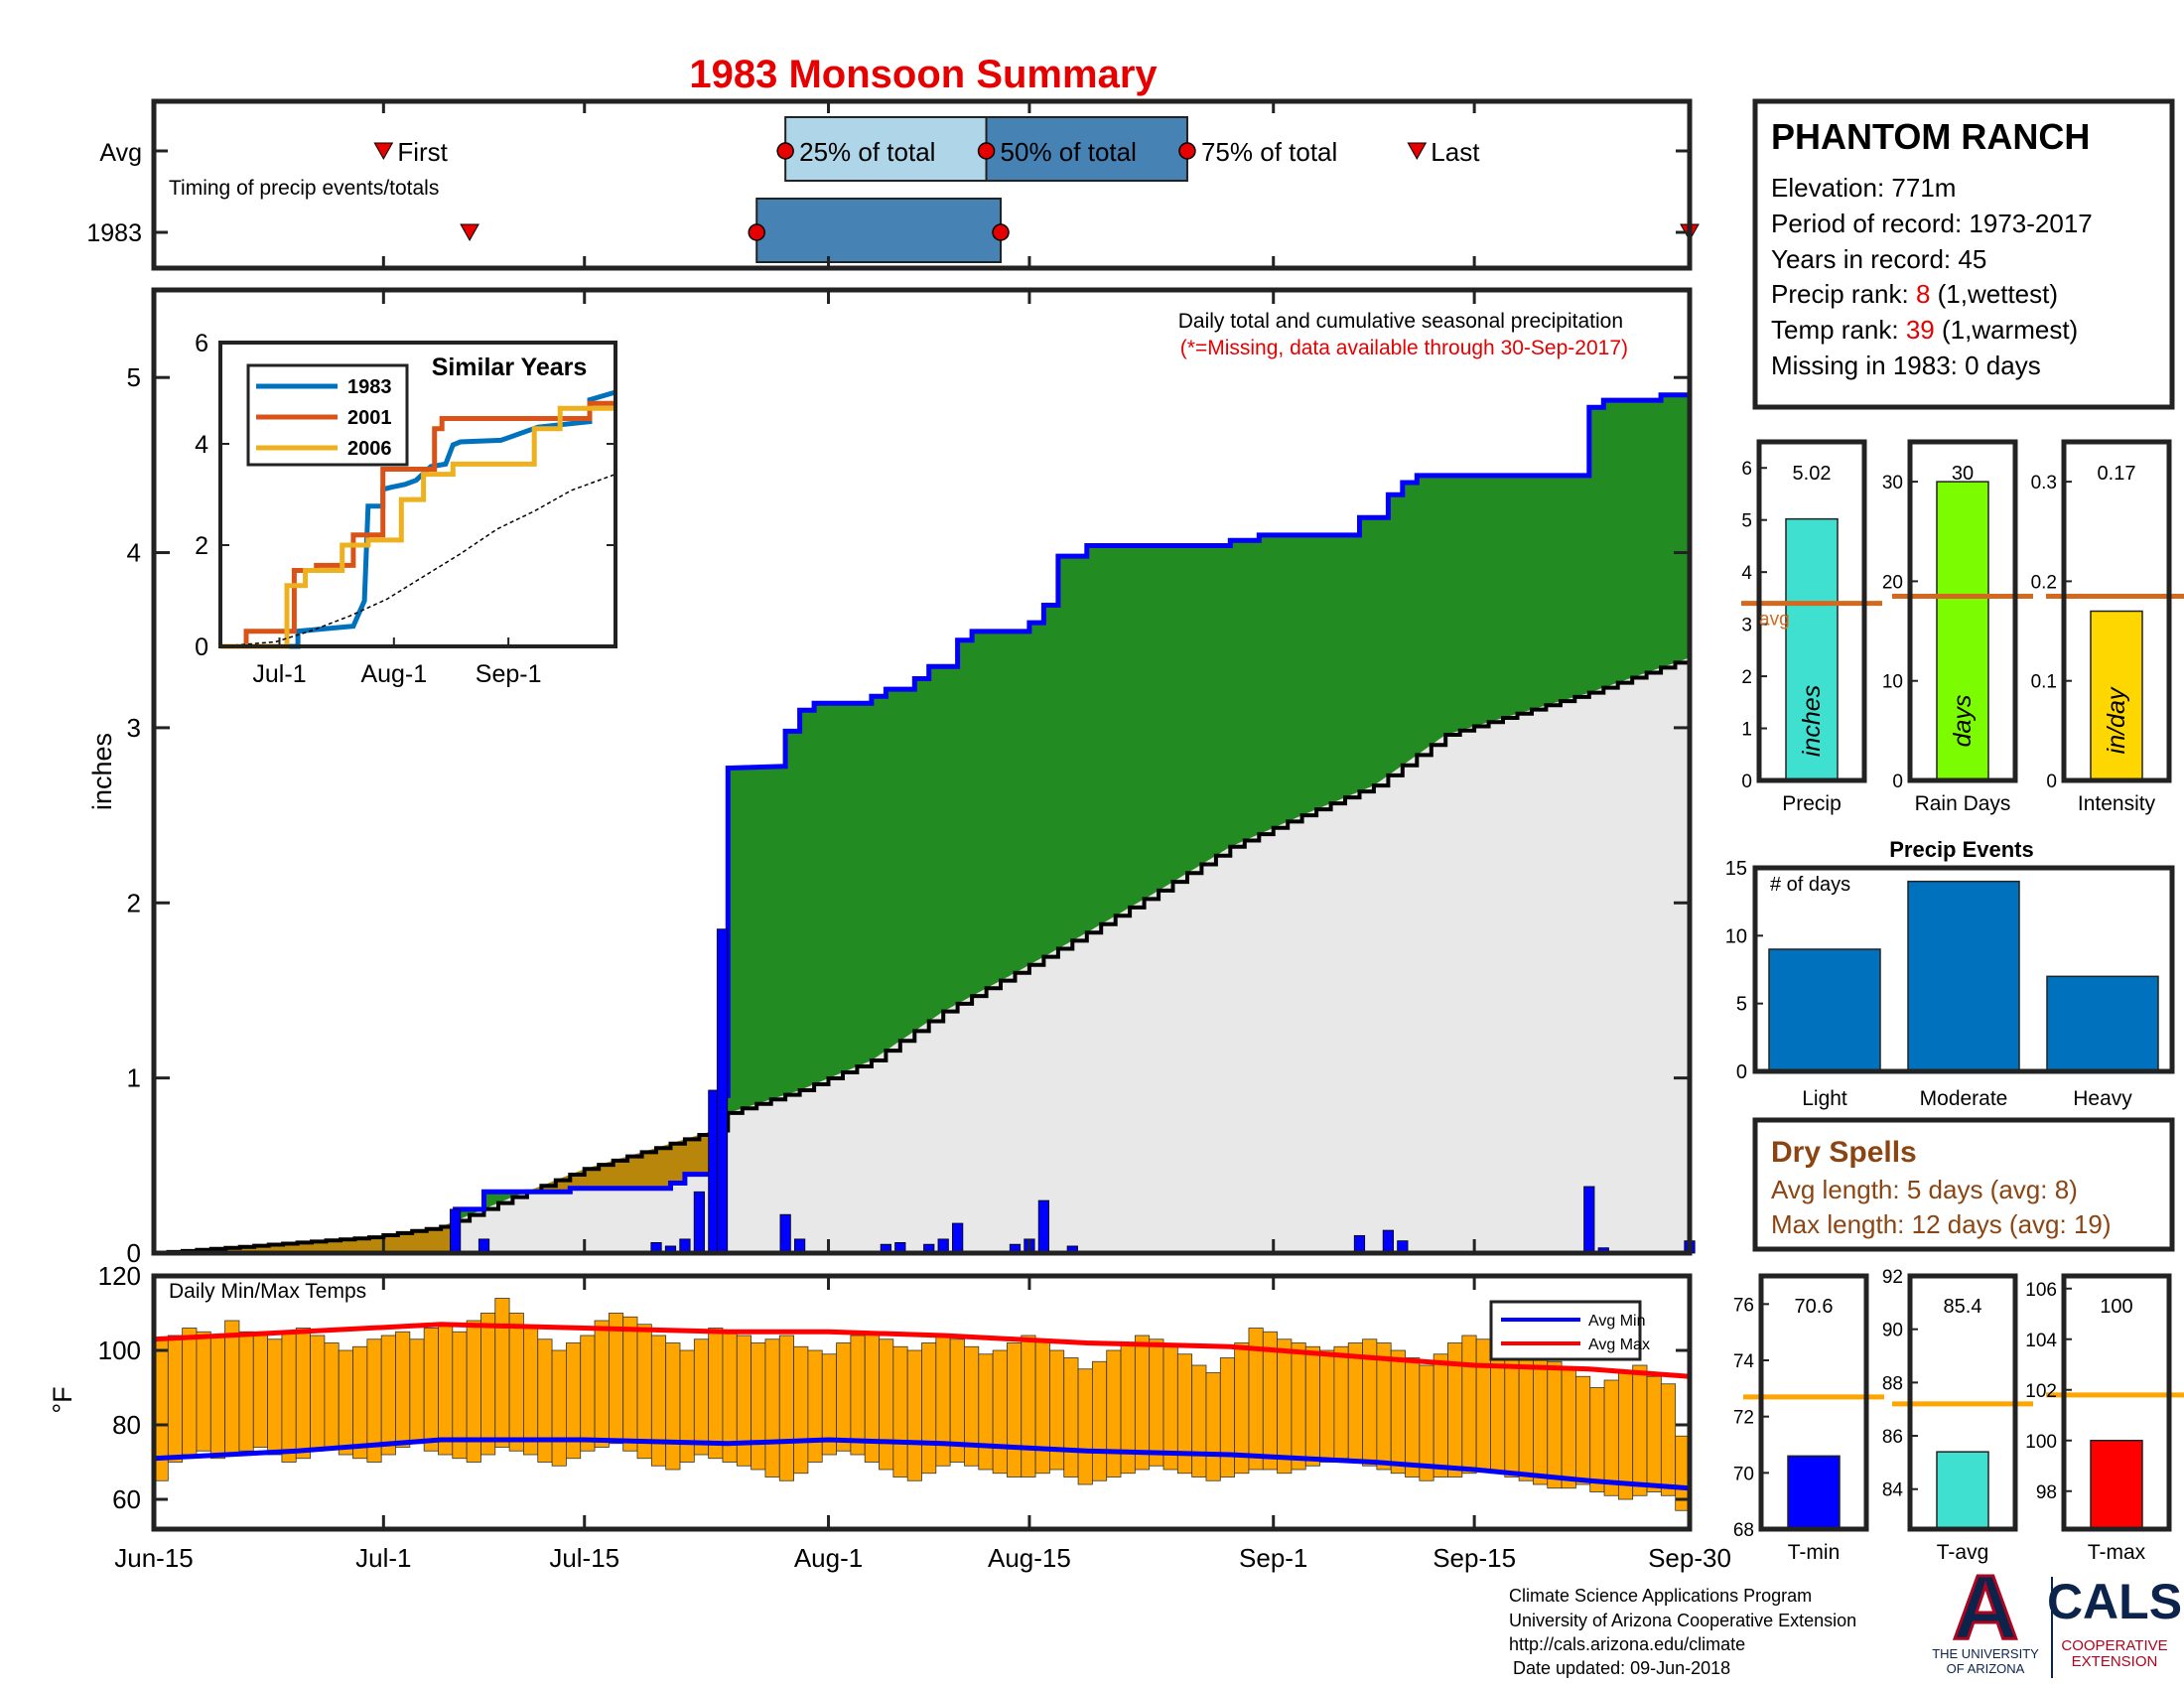 This screenshot has width=2184, height=1688. What do you see at coordinates (1814, 1307) in the screenshot?
I see `temp-value-label-0: 70.6` at bounding box center [1814, 1307].